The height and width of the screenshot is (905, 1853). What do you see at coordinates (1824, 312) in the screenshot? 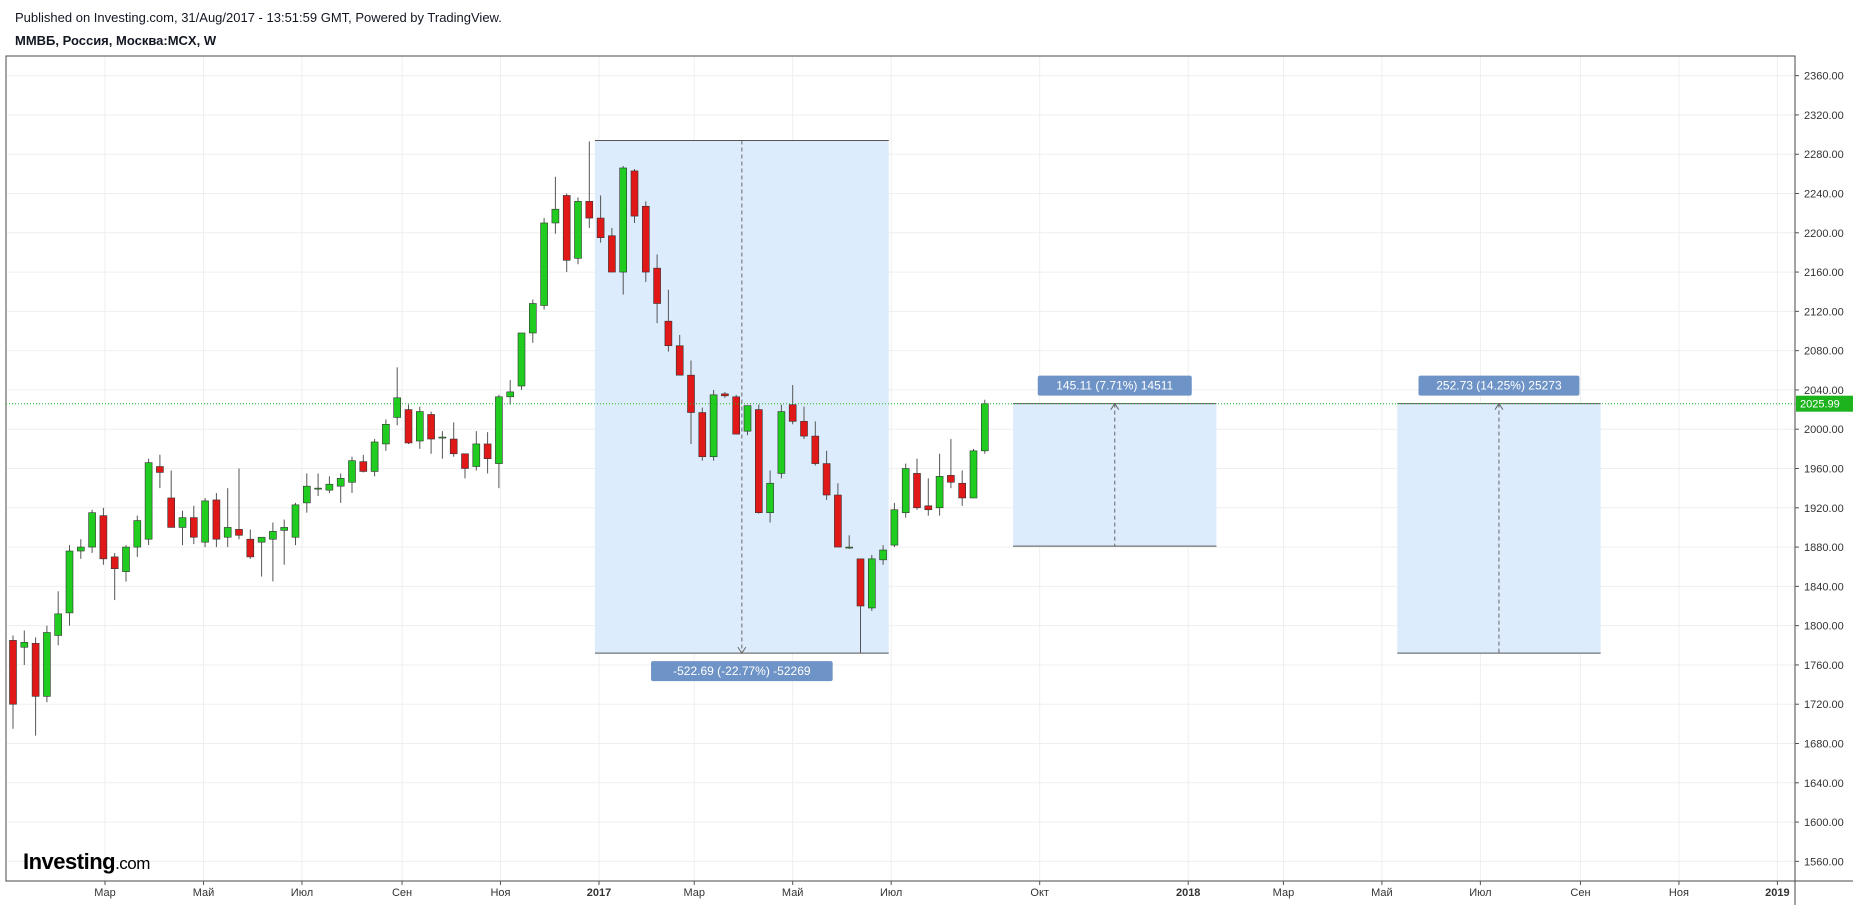
I see `y-tick-label: 2120.00` at bounding box center [1824, 312].